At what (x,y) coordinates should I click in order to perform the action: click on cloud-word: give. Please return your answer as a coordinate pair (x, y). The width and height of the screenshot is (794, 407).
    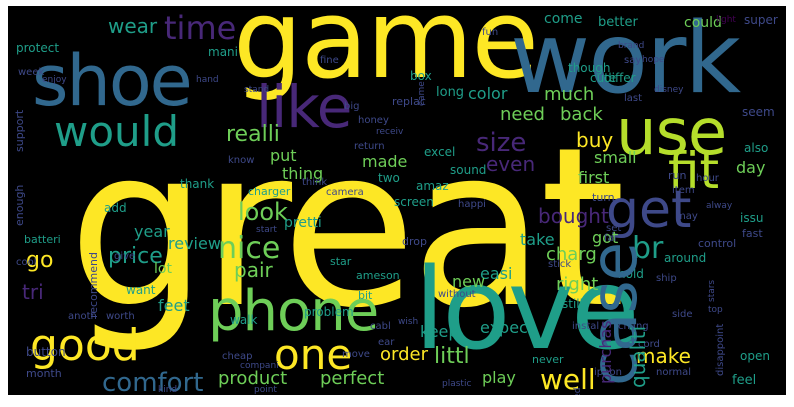
    Looking at the image, I should click on (125, 256).